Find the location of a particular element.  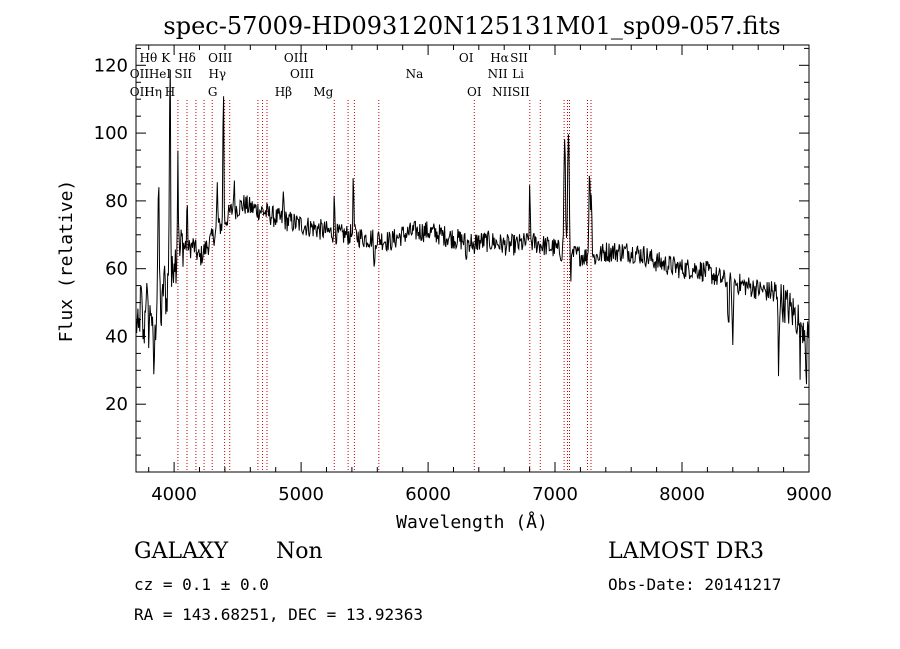

line-label-16: Na is located at coordinates (415, 74).